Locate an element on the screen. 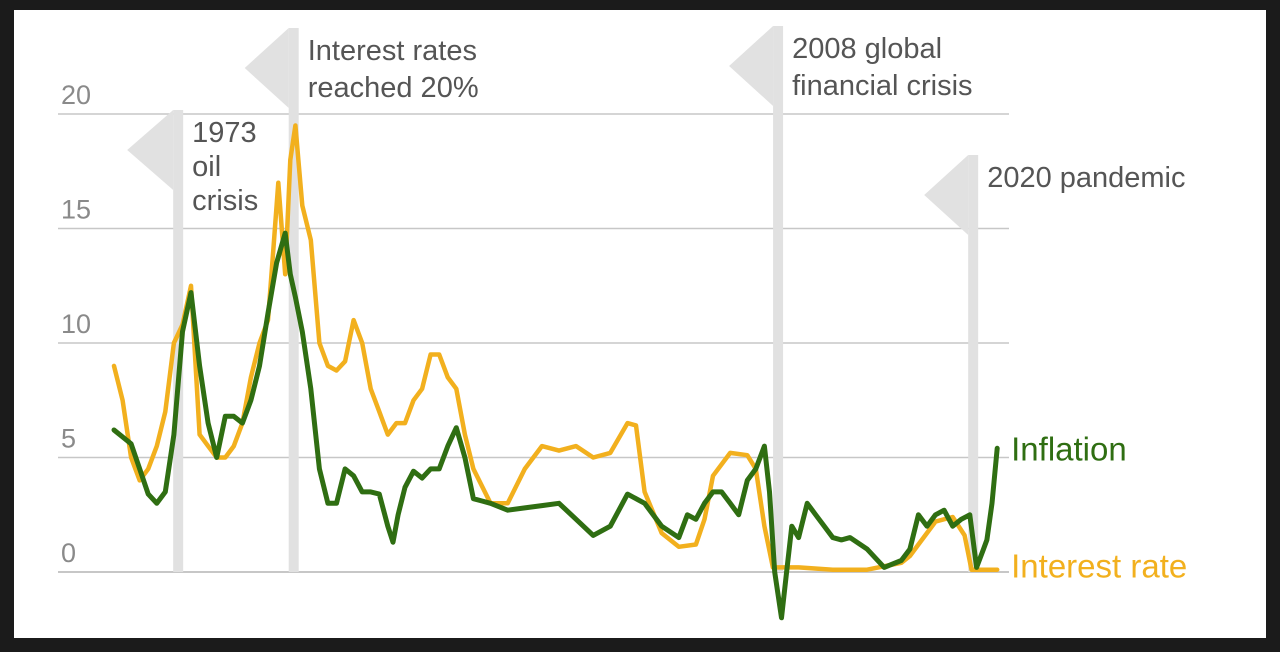 The image size is (1280, 652). series-label-interest: Interest rate is located at coordinates (1099, 566).